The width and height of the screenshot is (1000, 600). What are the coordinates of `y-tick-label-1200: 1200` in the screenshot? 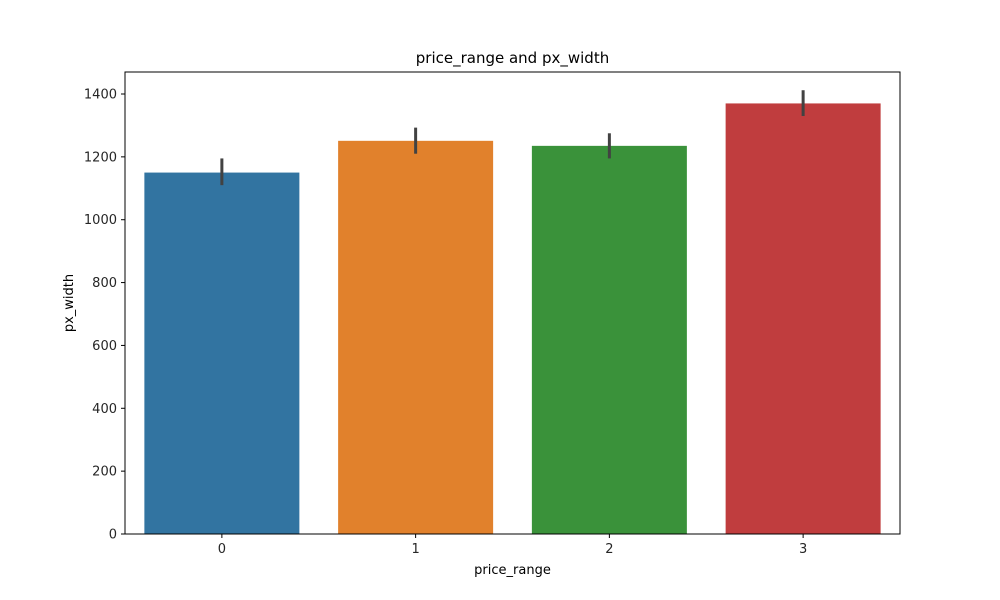 It's located at (100, 157).